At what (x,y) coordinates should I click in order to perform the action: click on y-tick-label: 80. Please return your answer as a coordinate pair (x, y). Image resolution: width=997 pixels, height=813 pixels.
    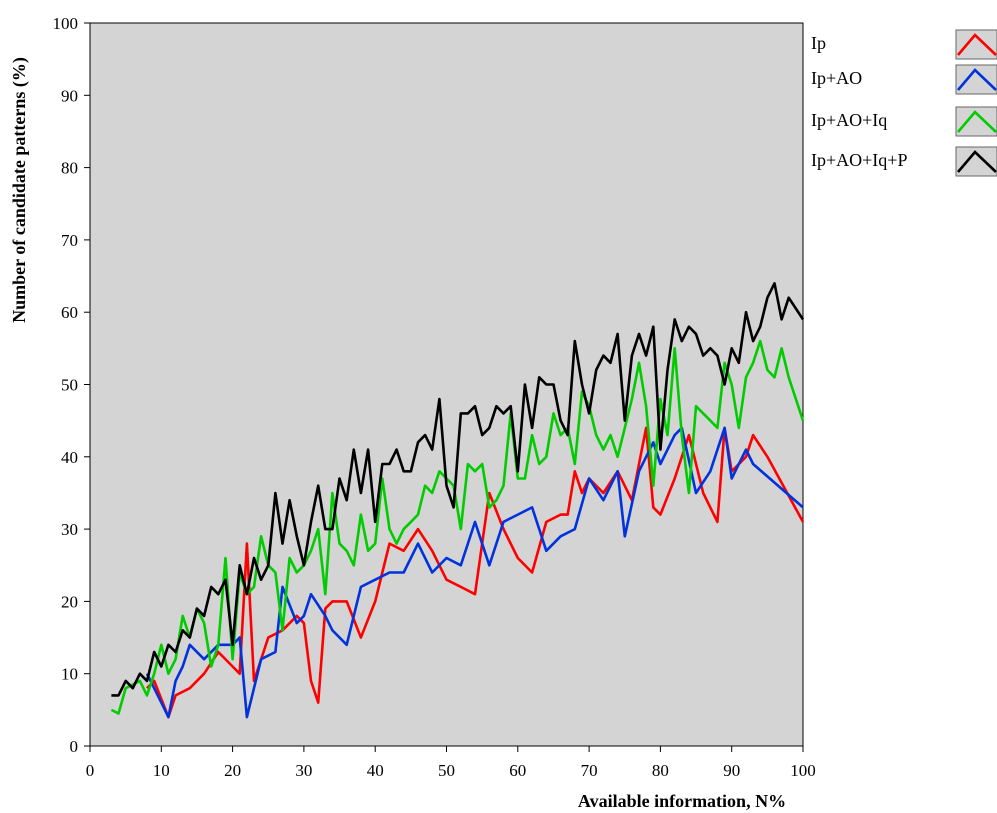
    Looking at the image, I should click on (69, 168).